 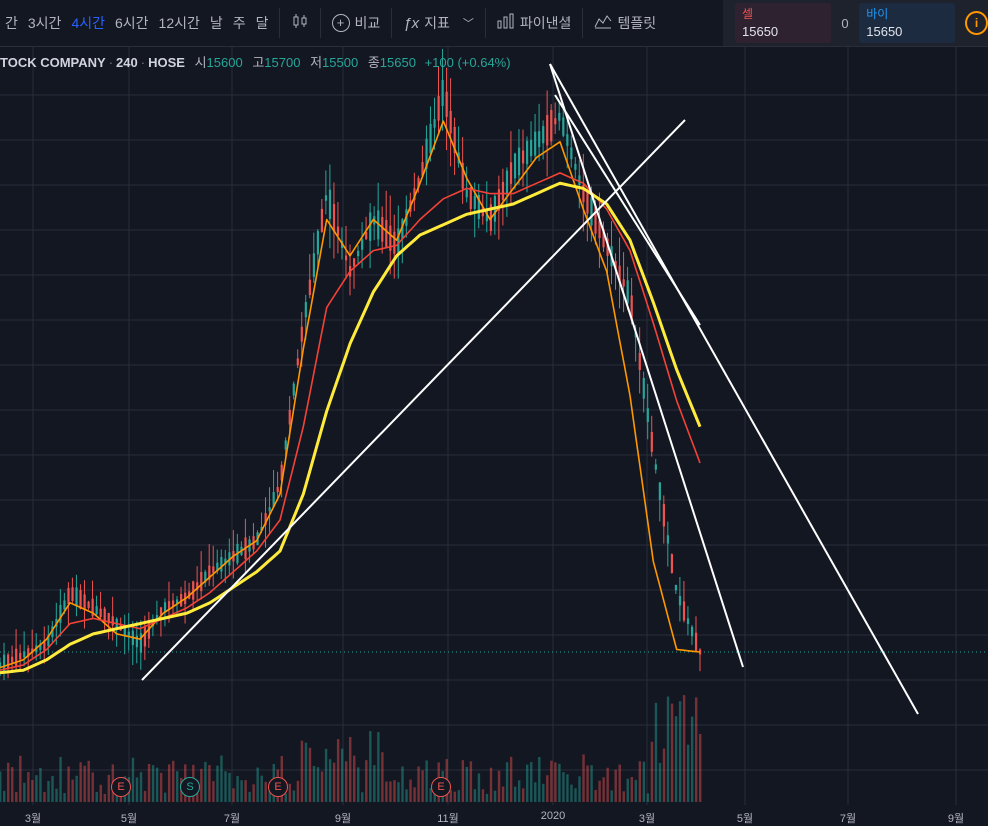 I want to click on symbol-name: TOCK COMPANY, so click(x=53, y=62).